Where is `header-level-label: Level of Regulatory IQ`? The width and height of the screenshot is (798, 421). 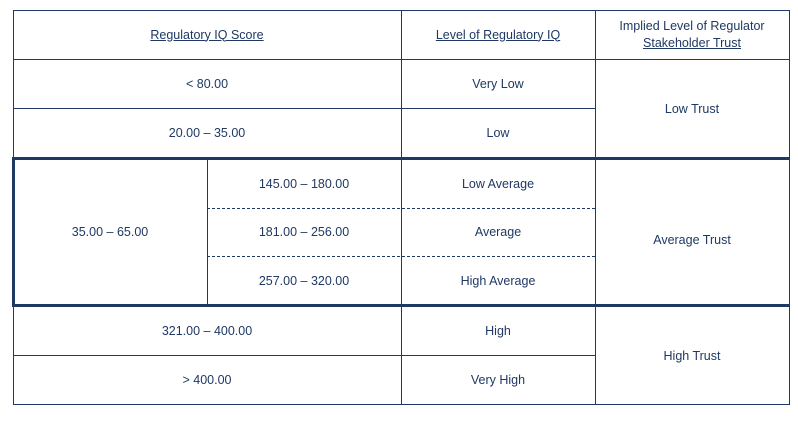 header-level-label: Level of Regulatory IQ is located at coordinates (498, 34).